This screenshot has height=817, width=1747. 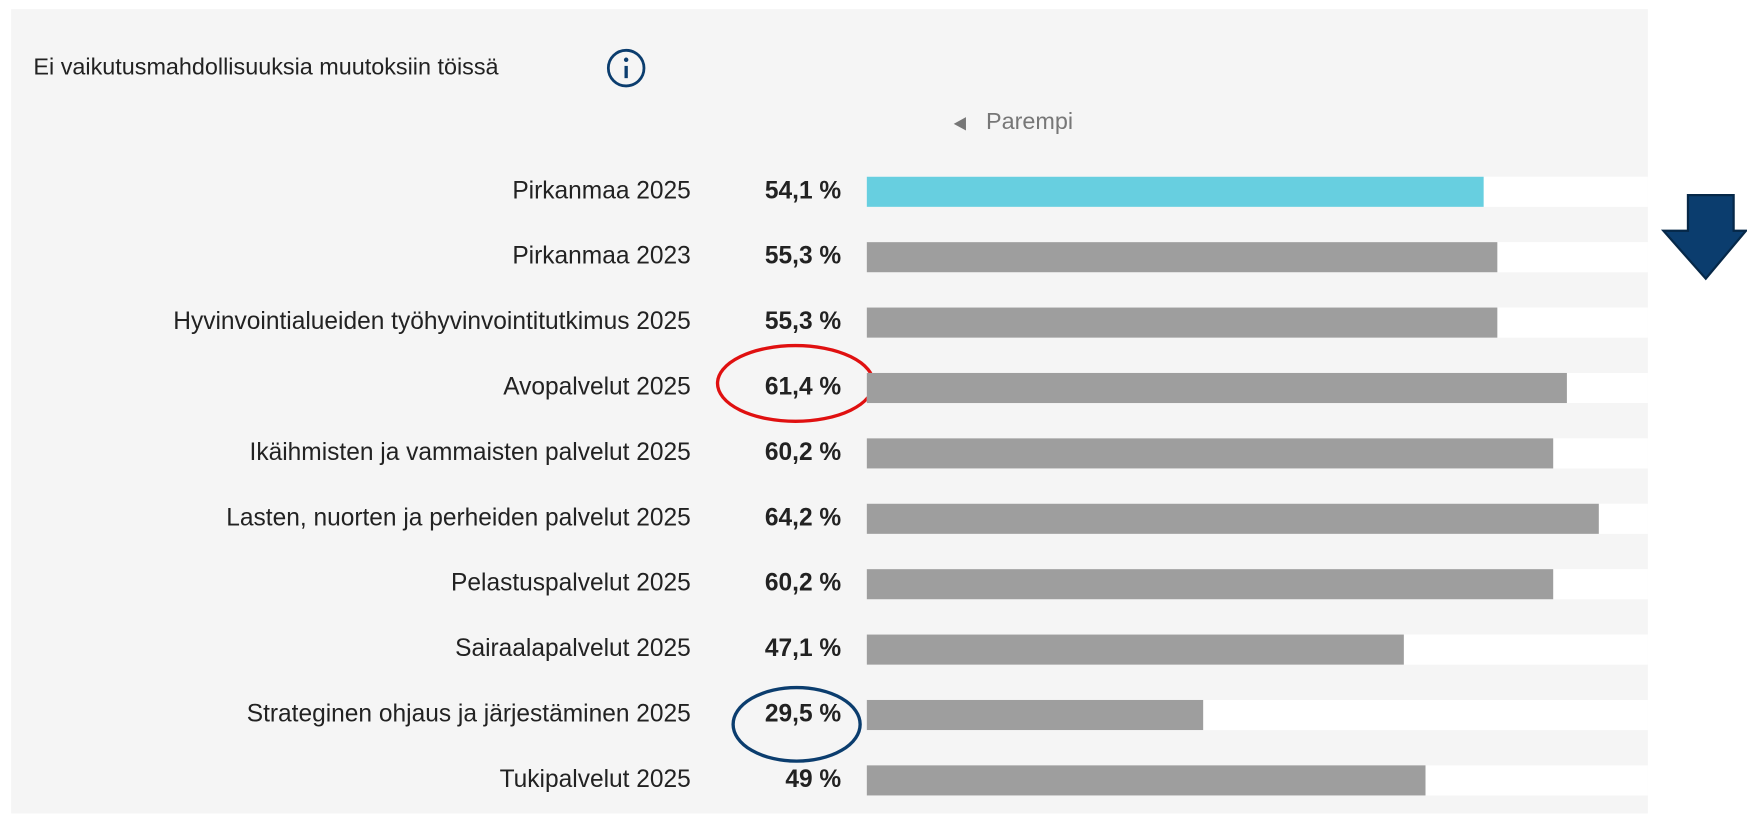 I want to click on highlight-ellipse, so click(x=796, y=724).